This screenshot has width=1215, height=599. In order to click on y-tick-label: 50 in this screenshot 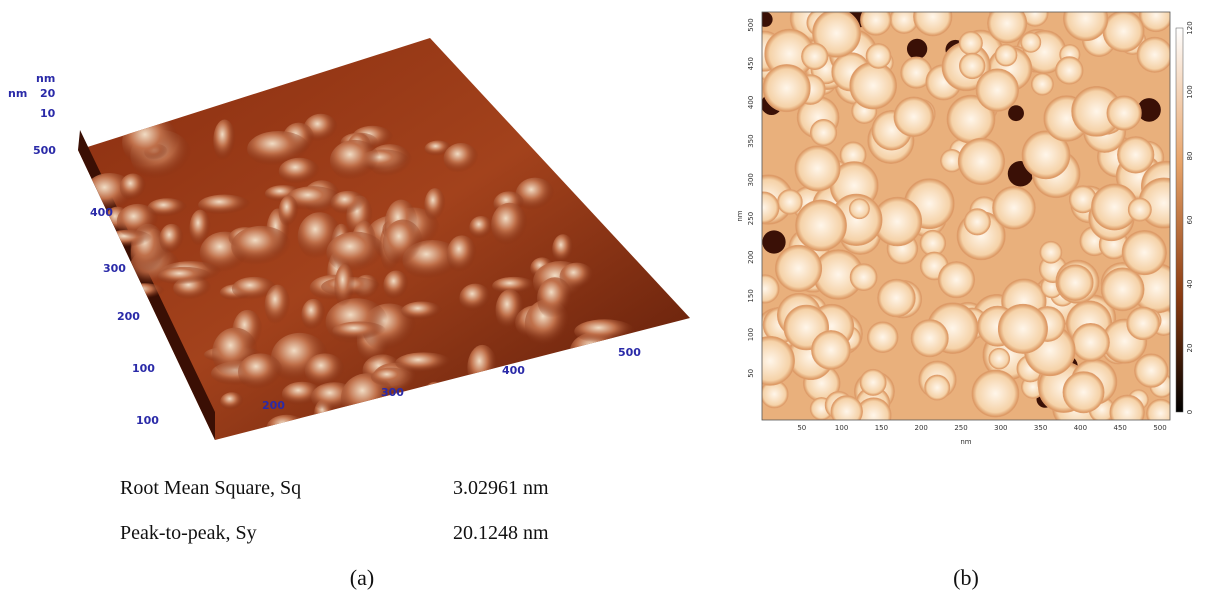, I will do `click(751, 373)`.